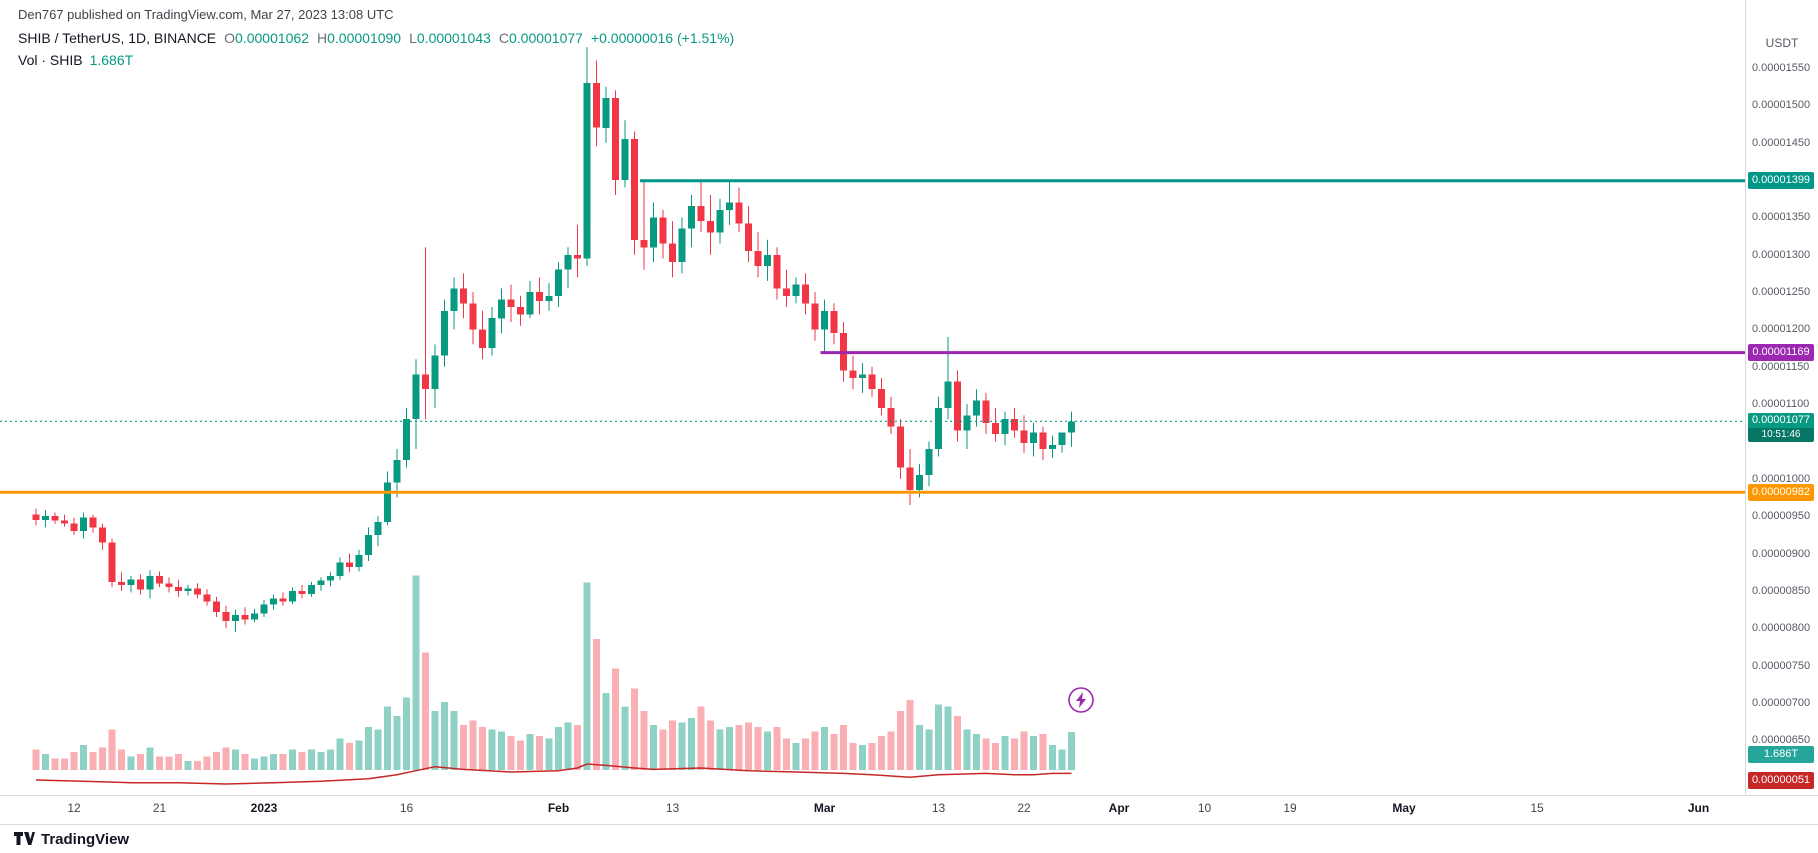  I want to click on price-axis-badge: 0.00001169, so click(1781, 353).